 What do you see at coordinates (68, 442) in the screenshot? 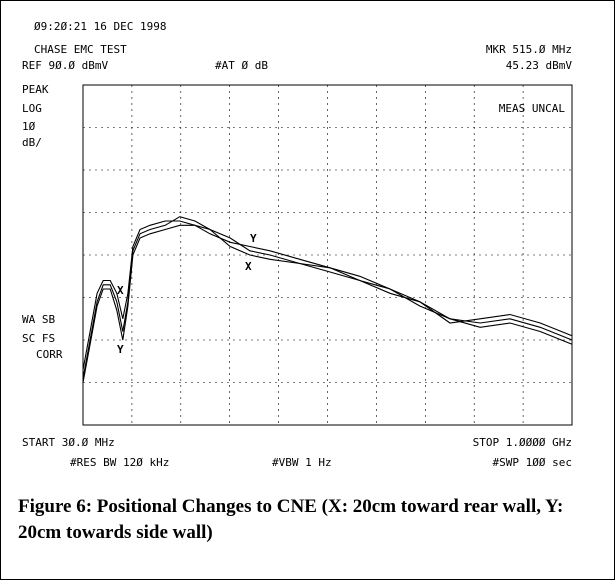
I see `start: START 3Ø.Ø MHz` at bounding box center [68, 442].